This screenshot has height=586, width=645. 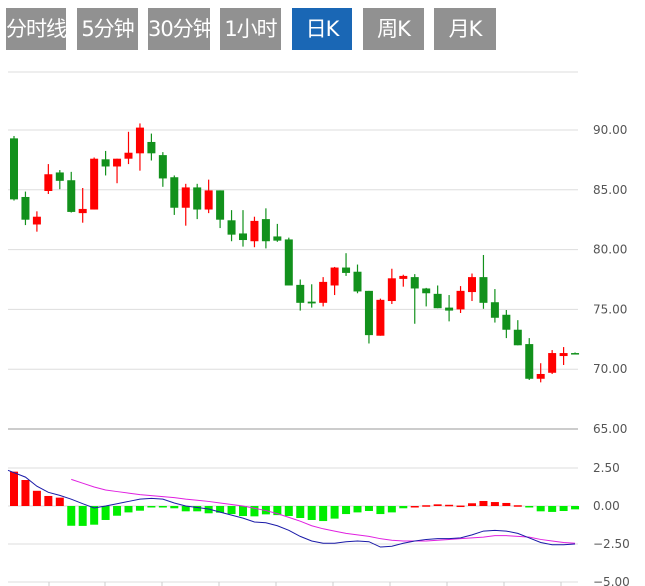 What do you see at coordinates (181, 29) in the screenshot?
I see `tab-30min: 30分钟` at bounding box center [181, 29].